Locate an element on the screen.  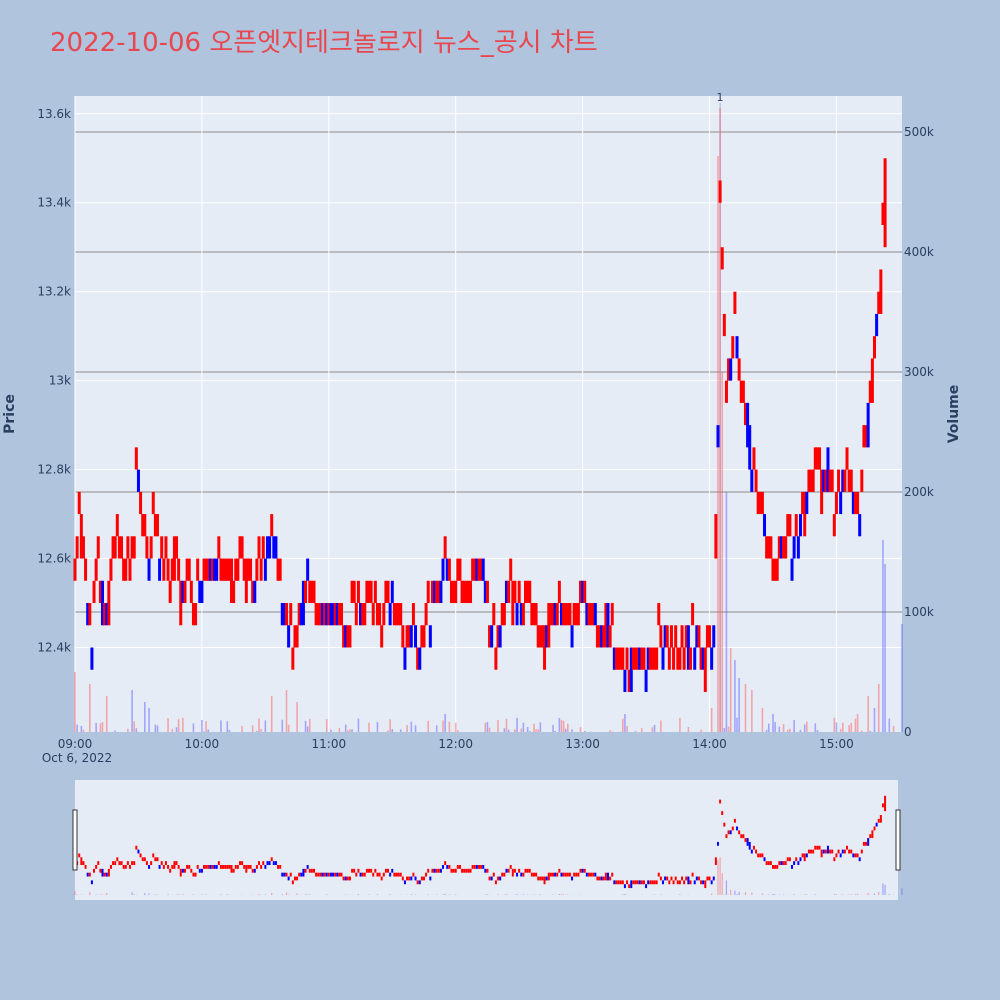
range-slider-background is located at coordinates (486, 840).